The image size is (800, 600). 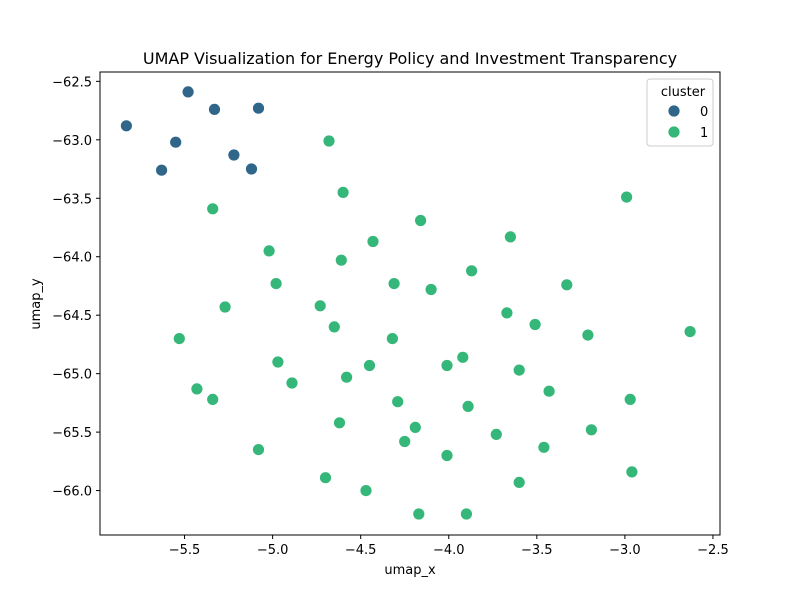 I want to click on y-axis: −62.5 −63.0 −63.5 −64.0 −64.5 −65.0 −65.5 −66.0, so click(x=76, y=287).